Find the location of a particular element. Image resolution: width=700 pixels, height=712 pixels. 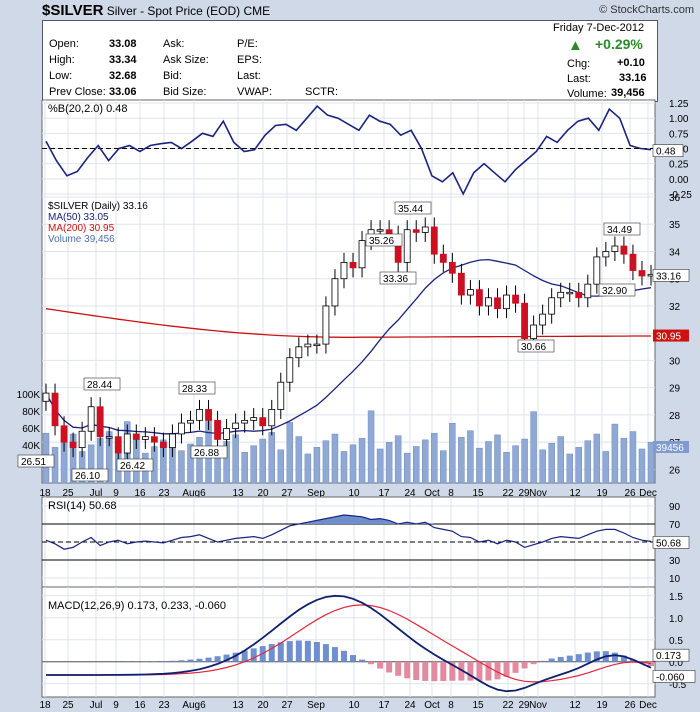

rsi-ytick: 30 is located at coordinates (675, 561).